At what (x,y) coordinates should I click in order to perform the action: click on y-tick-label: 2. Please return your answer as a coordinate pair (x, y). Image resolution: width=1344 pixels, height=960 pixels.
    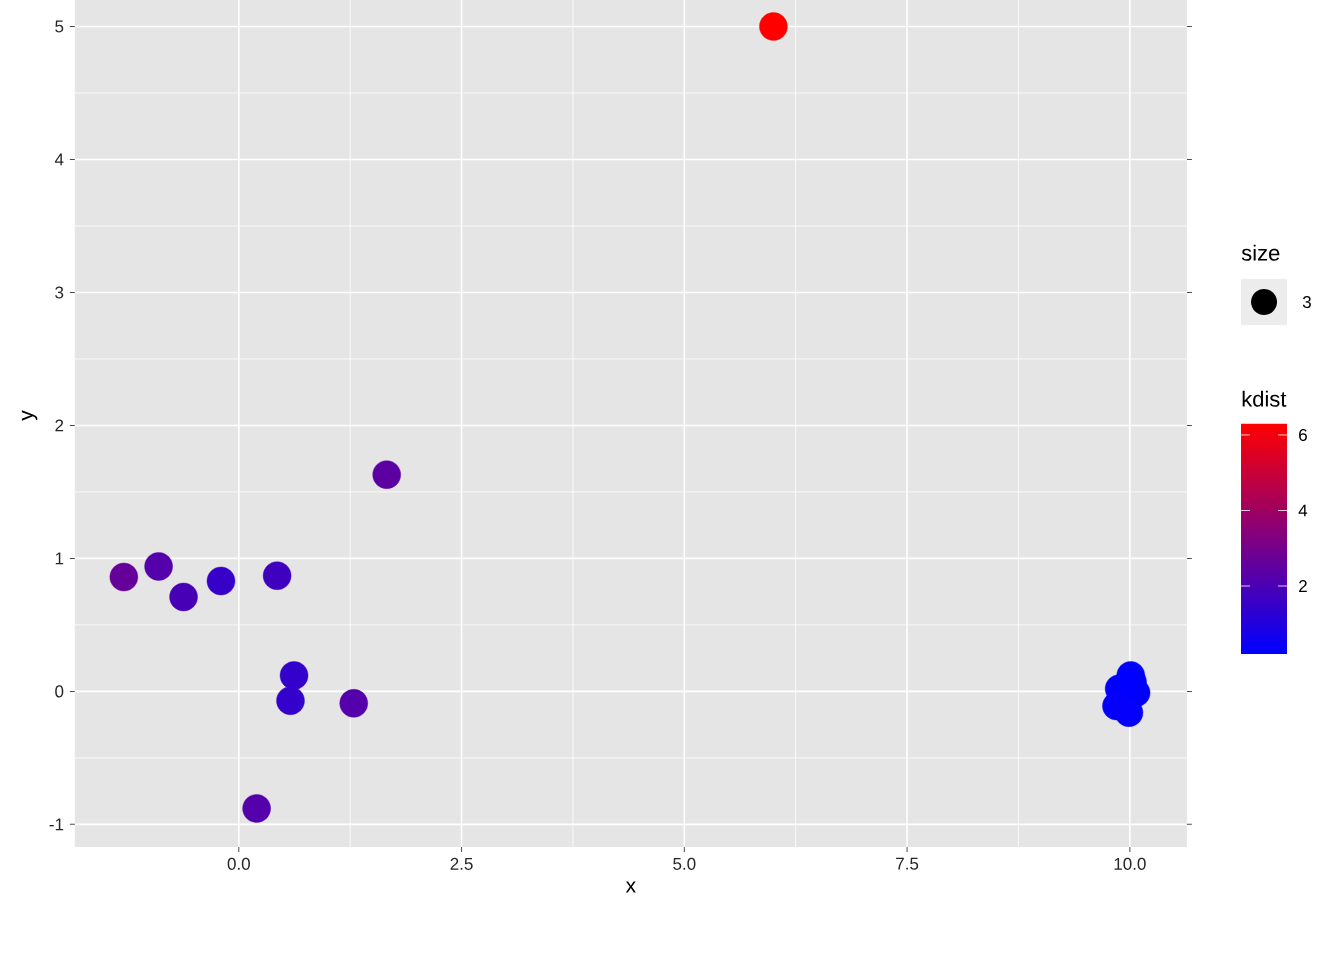
    Looking at the image, I should click on (59, 425).